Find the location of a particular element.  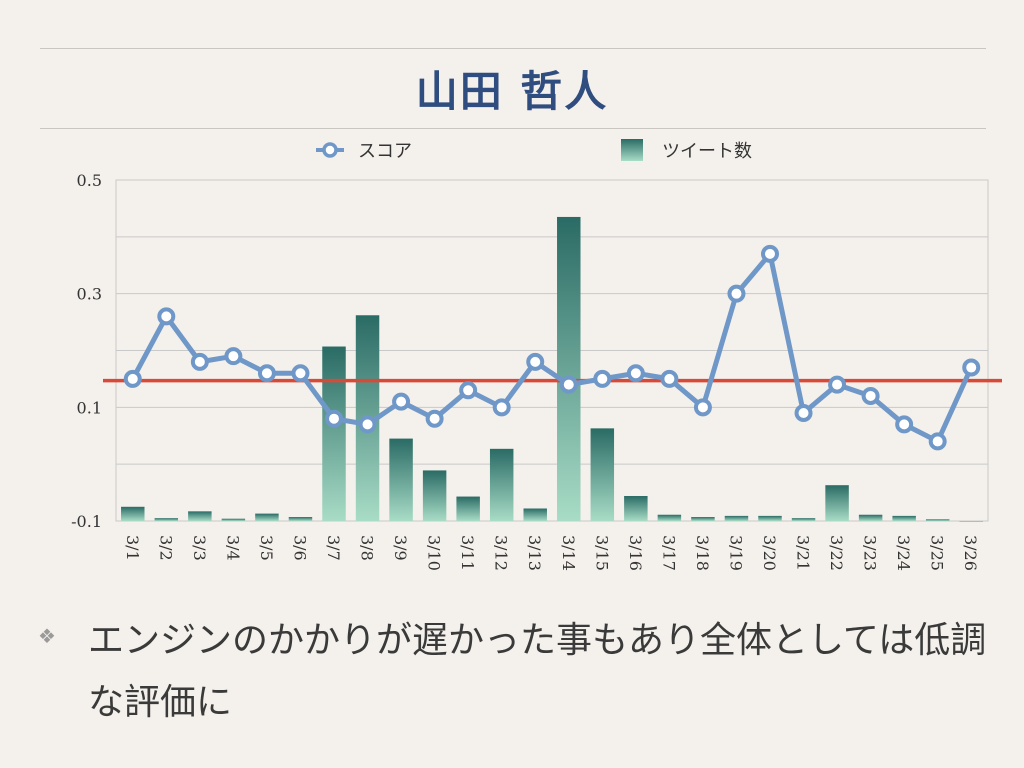

score-point-3/6 is located at coordinates (300, 373).